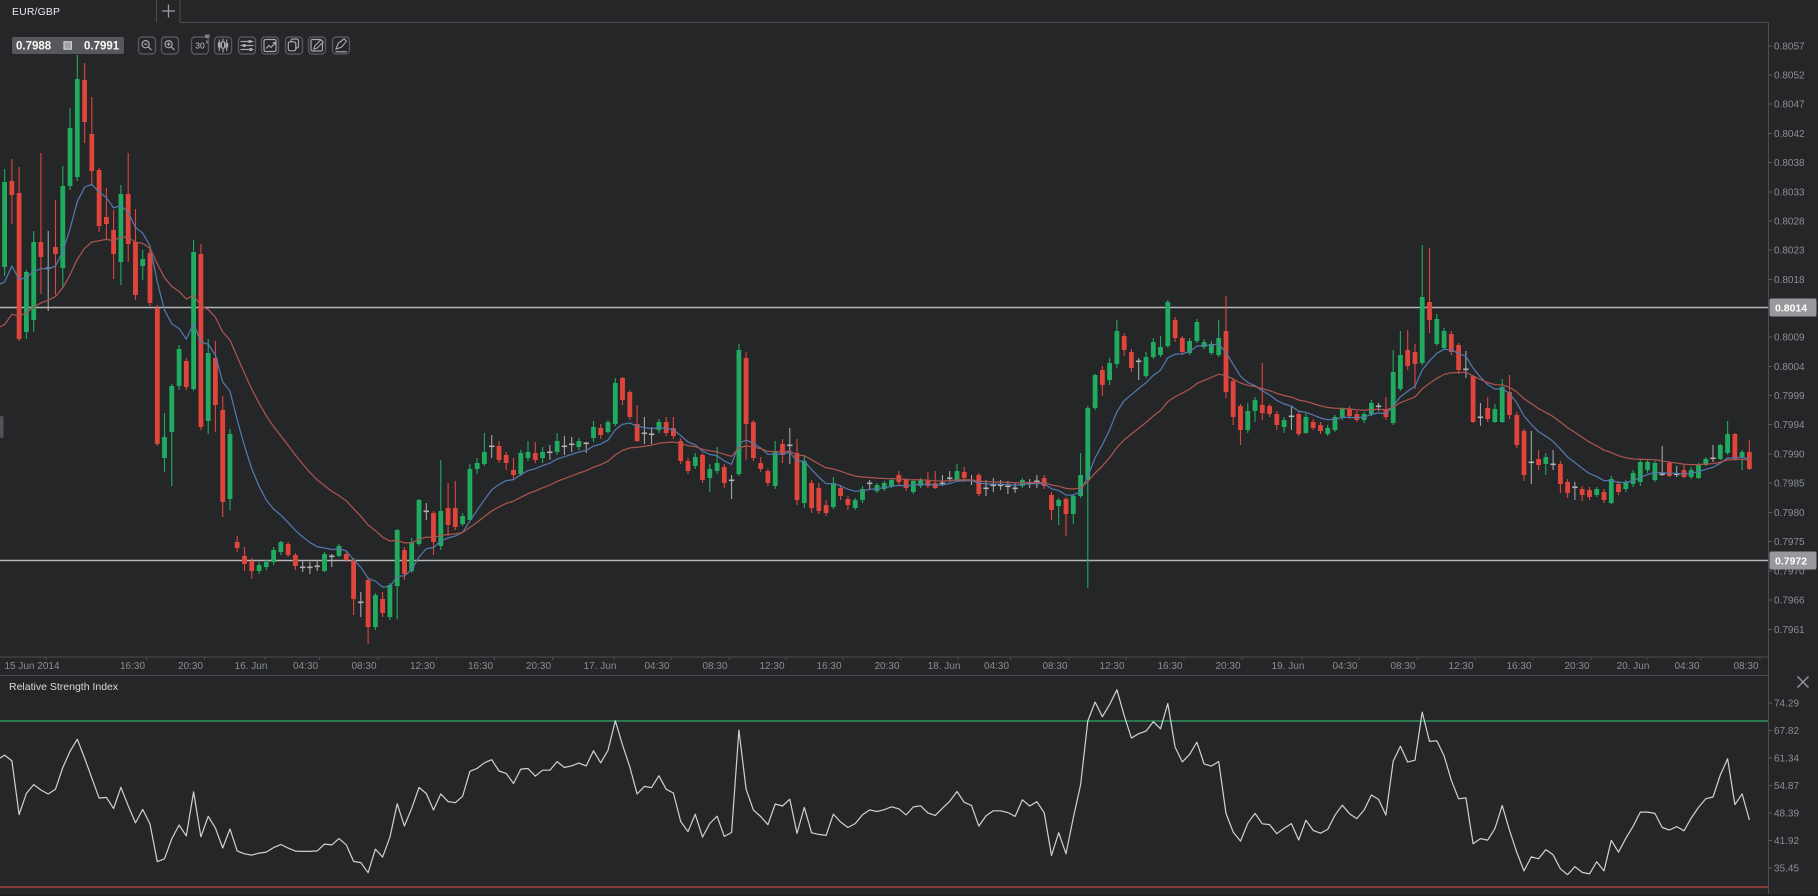  What do you see at coordinates (1789, 484) in the screenshot?
I see `svg-text: 0.7985` at bounding box center [1789, 484].